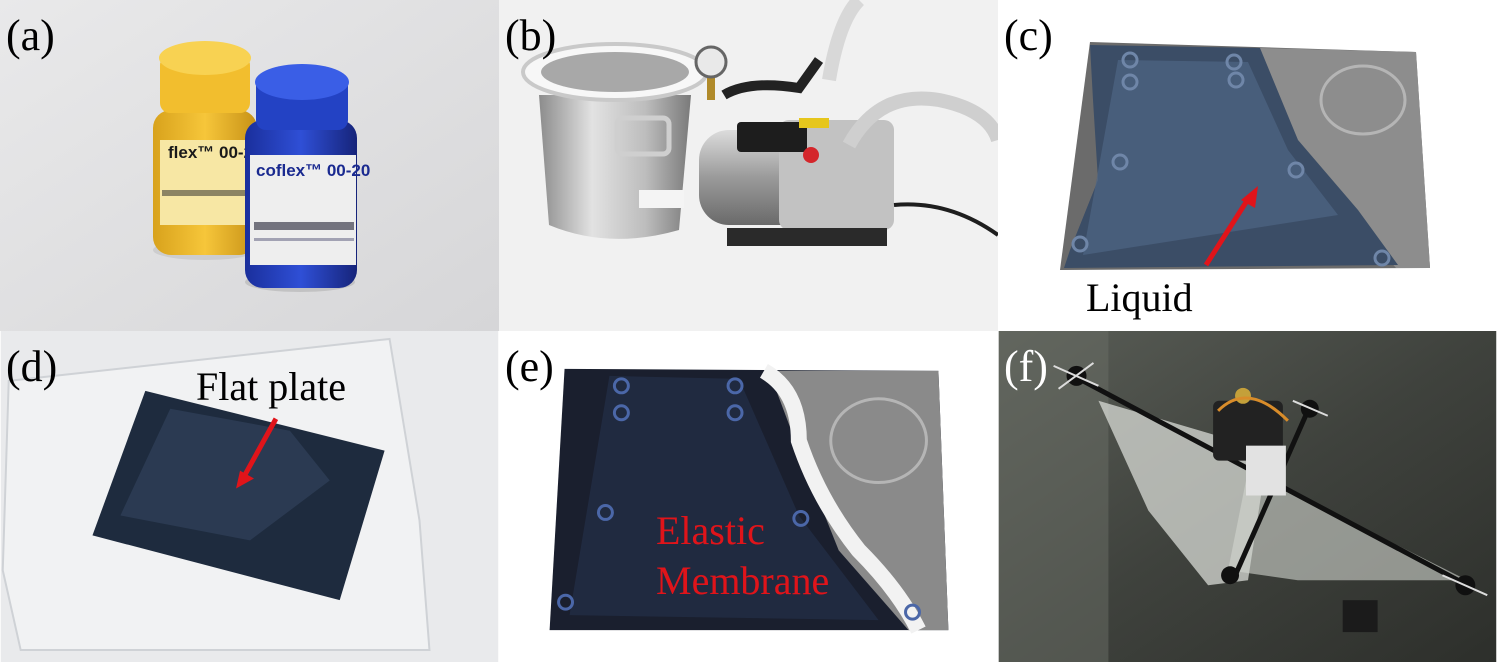 This screenshot has width=1497, height=663. Describe the element at coordinates (1026, 366) in the screenshot. I see `panel-f-label: (f)` at that location.